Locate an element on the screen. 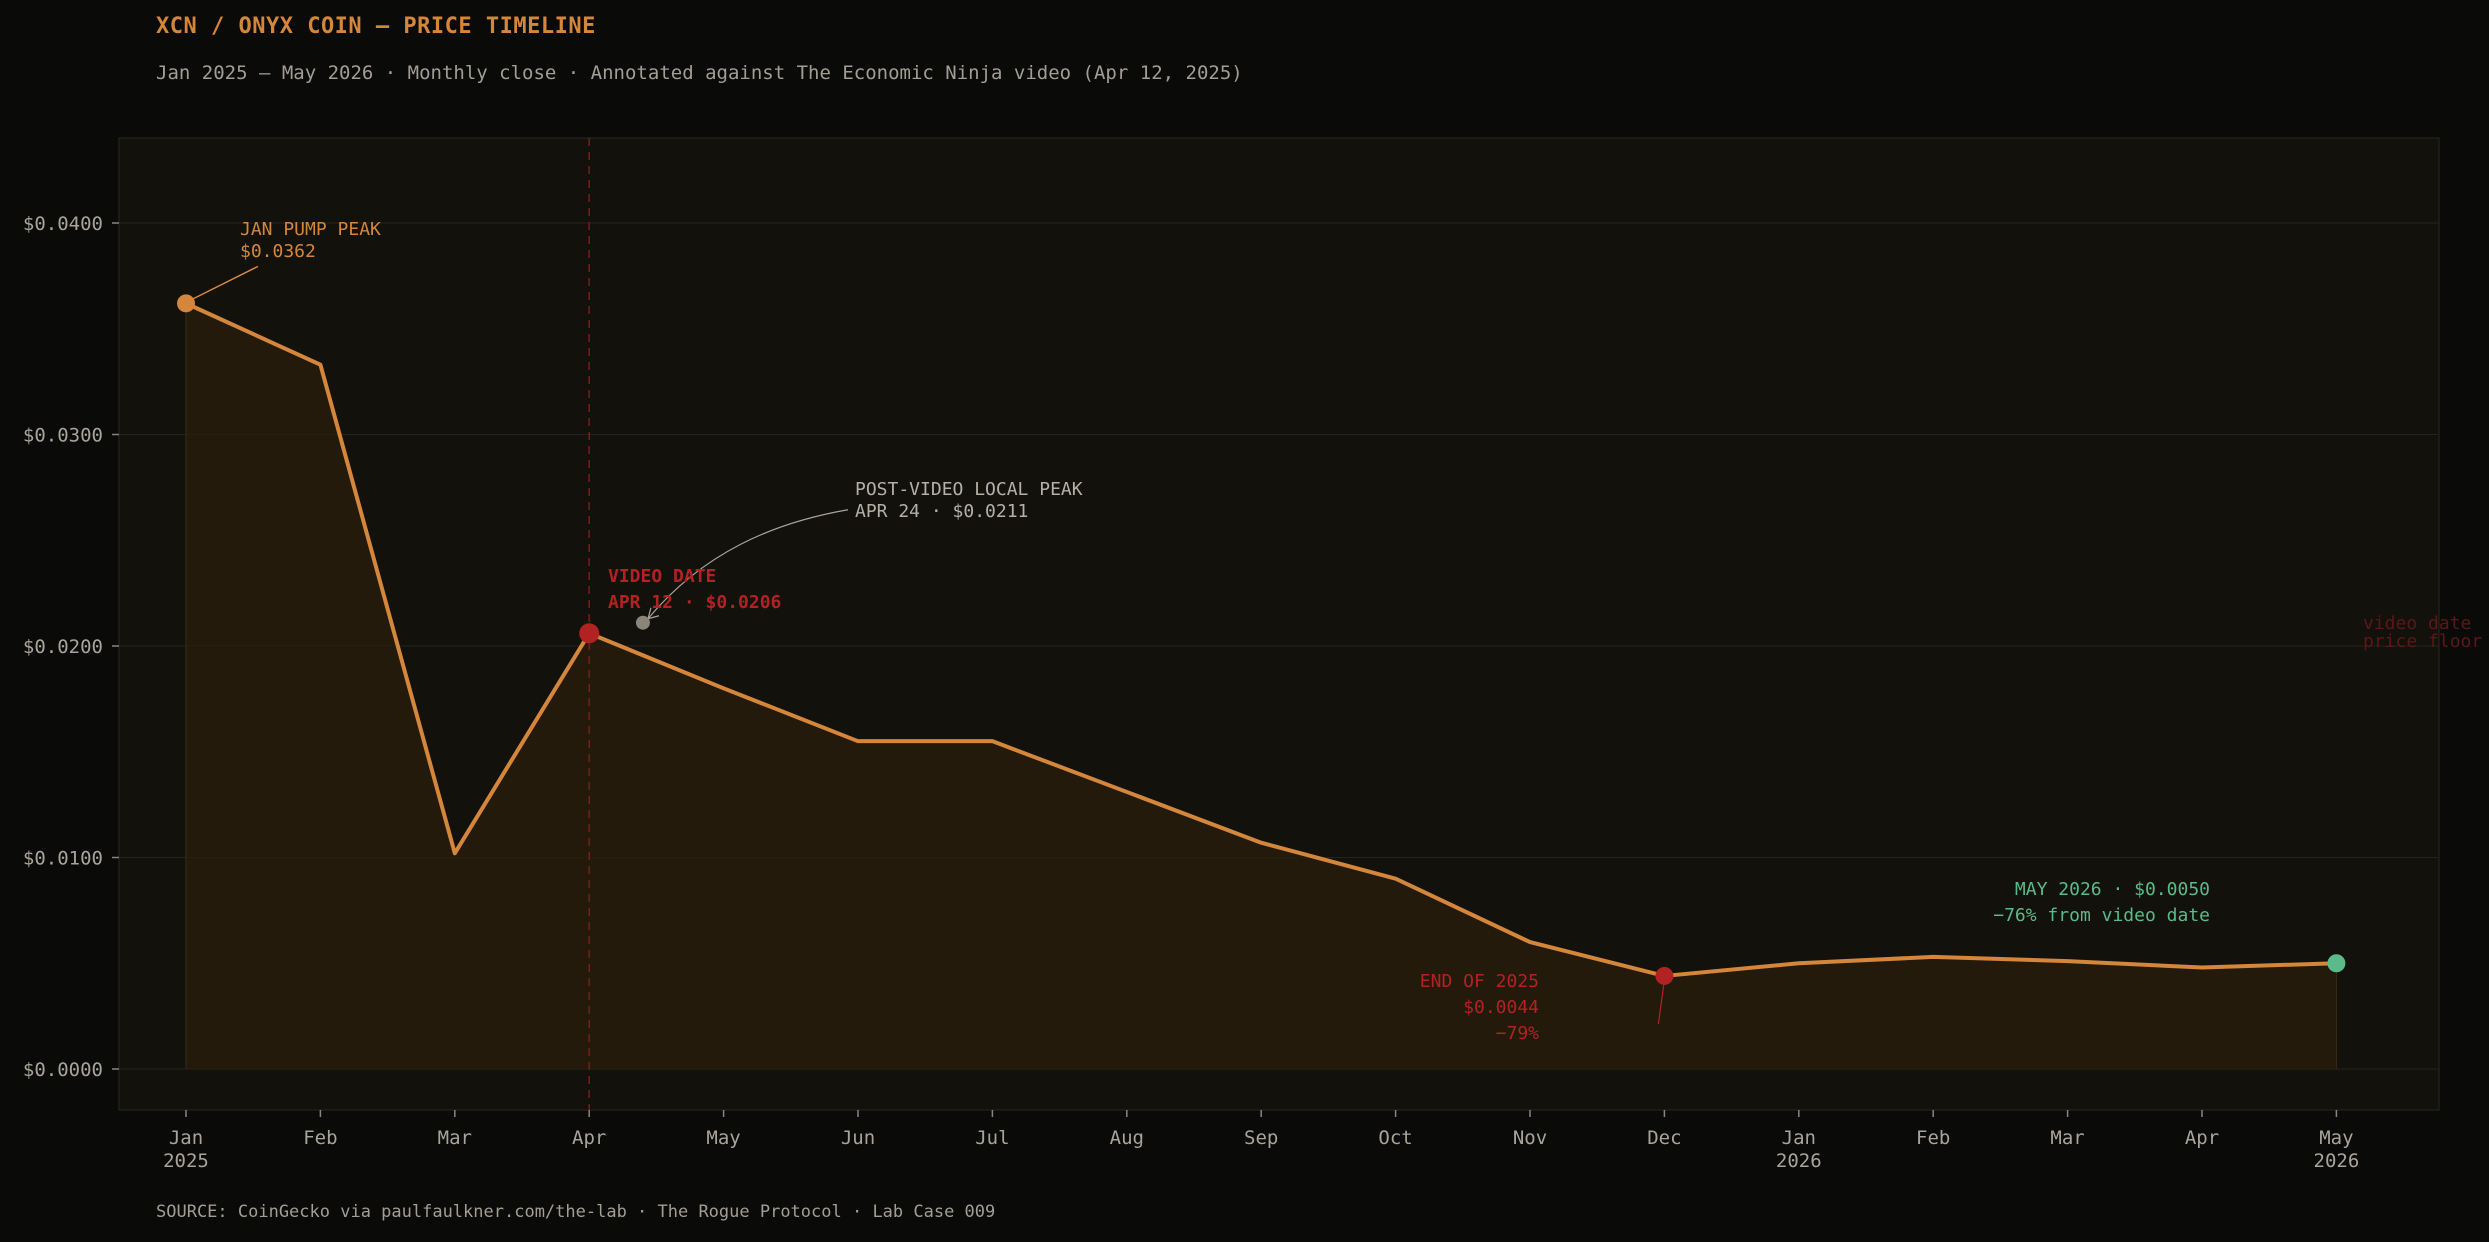 This screenshot has height=1242, width=2489. x-tick-label: Jun is located at coordinates (858, 1138).